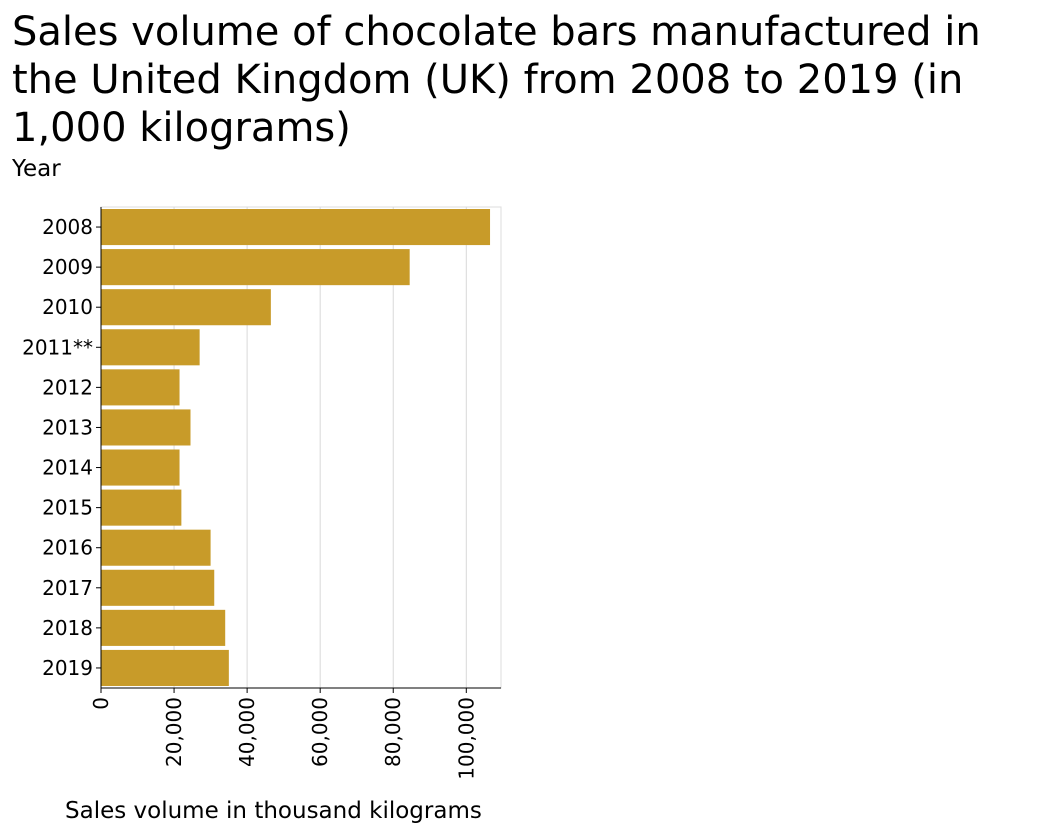  Describe the element at coordinates (186, 307) in the screenshot. I see `bar-2010` at that location.